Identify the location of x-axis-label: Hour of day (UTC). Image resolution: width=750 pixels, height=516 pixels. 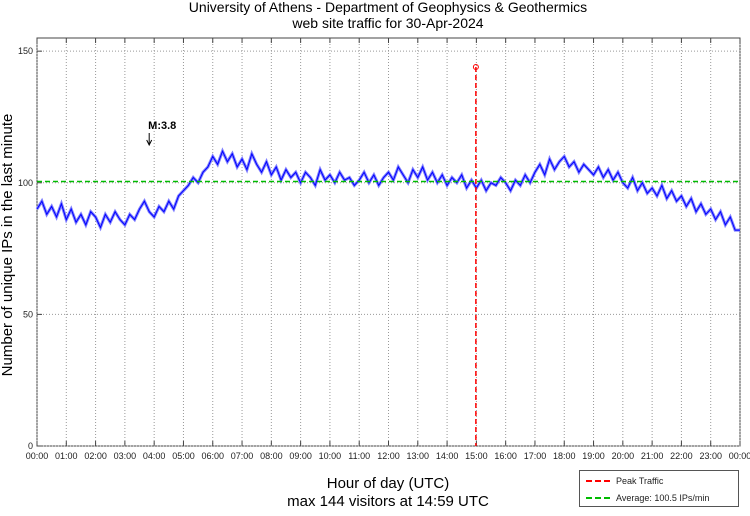
(388, 483).